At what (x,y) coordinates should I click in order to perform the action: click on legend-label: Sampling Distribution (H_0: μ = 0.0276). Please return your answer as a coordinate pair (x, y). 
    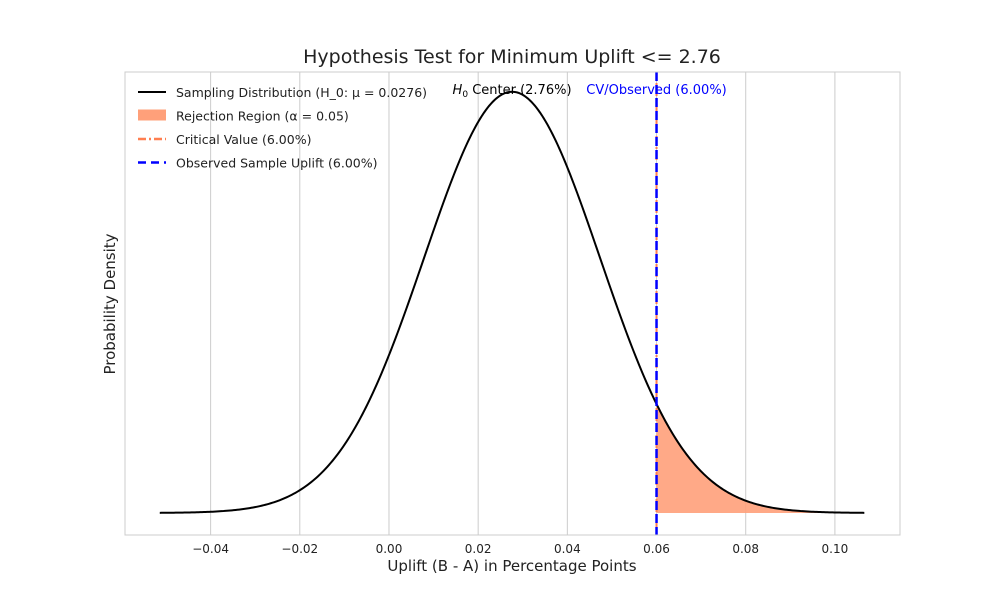
    Looking at the image, I should click on (301, 92).